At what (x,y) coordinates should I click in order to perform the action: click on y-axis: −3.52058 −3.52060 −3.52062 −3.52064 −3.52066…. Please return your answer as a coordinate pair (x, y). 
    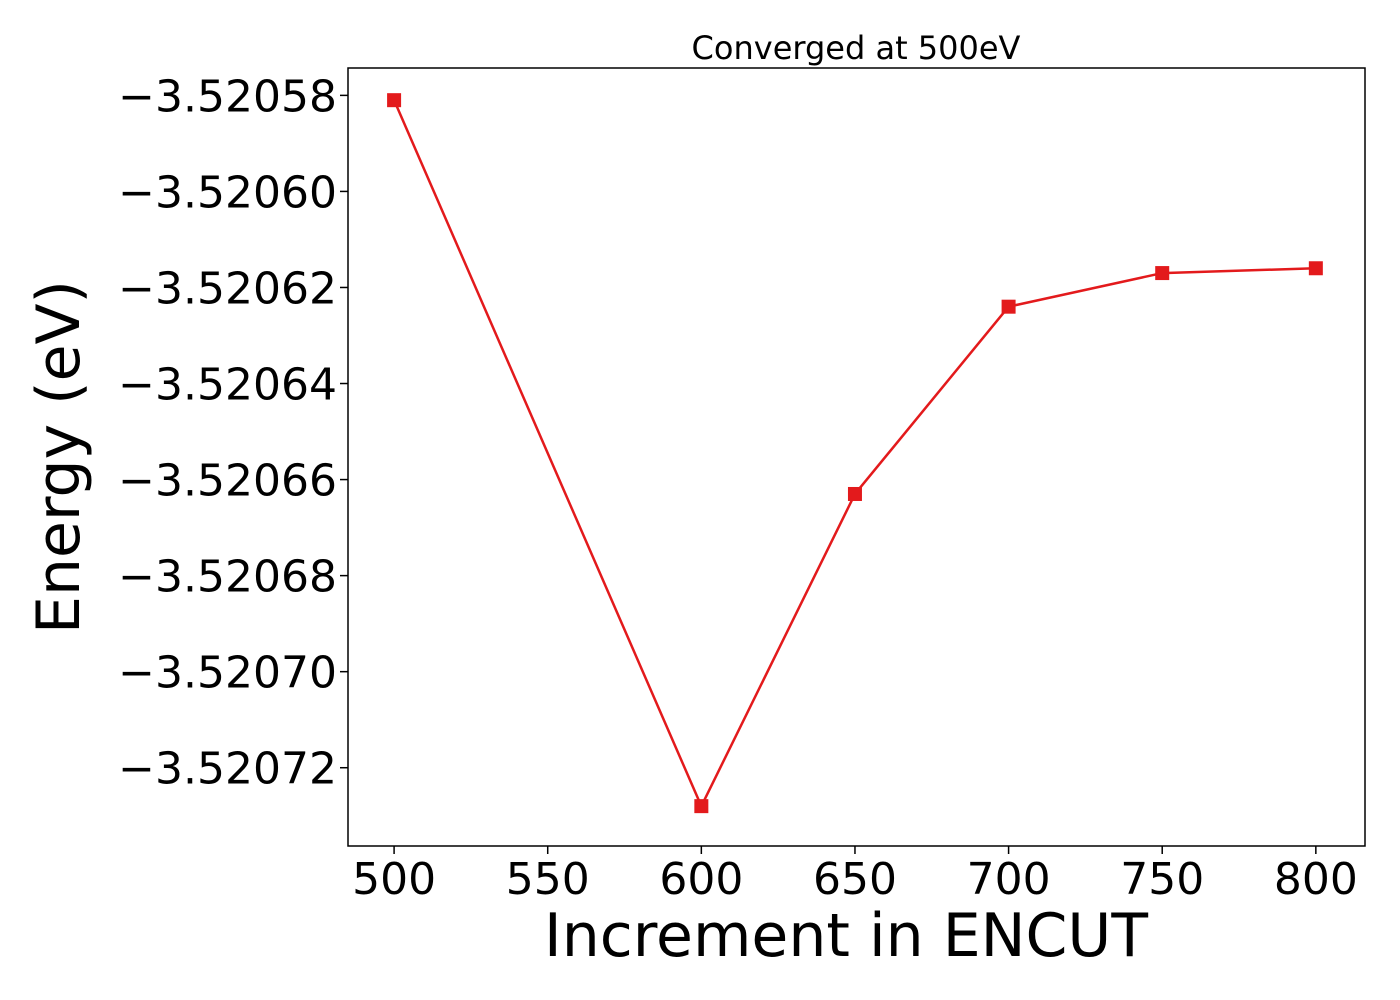
    Looking at the image, I should click on (233, 433).